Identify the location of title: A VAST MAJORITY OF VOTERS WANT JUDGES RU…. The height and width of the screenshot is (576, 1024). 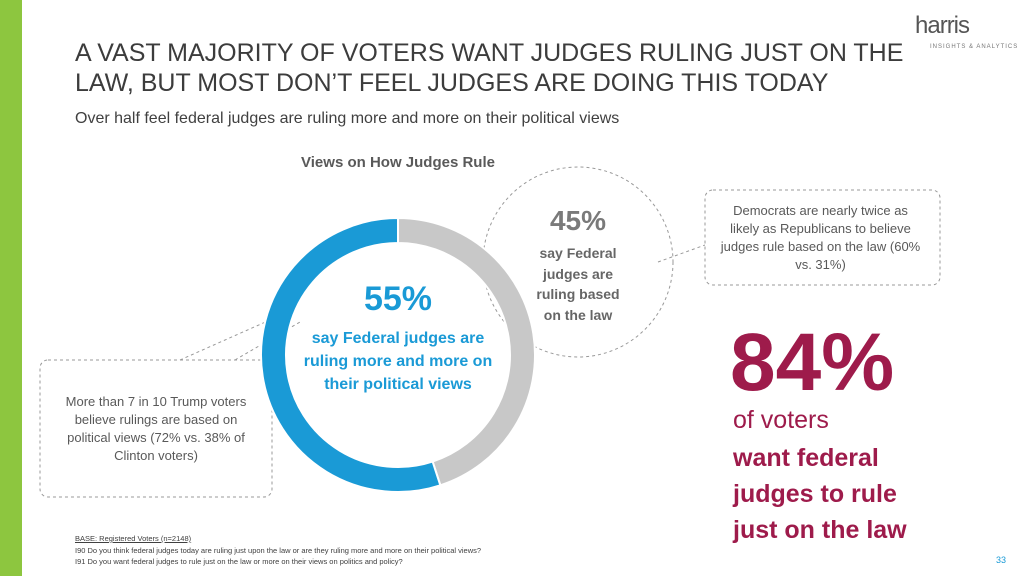
(489, 68).